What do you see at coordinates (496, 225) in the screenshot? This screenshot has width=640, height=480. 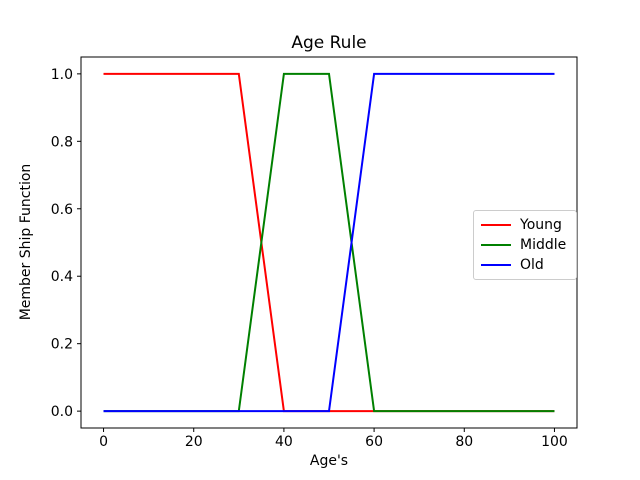 I see `legend-swatch-young` at bounding box center [496, 225].